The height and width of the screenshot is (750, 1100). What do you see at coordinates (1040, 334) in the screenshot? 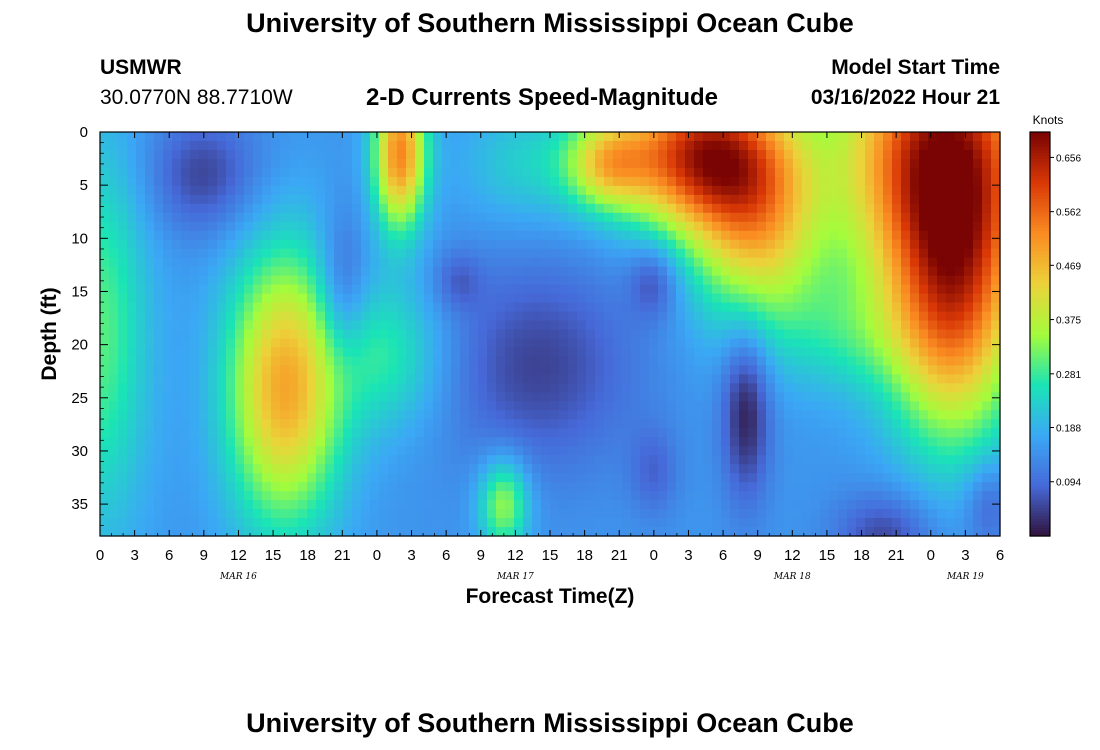
I see `colorbar-frame` at bounding box center [1040, 334].